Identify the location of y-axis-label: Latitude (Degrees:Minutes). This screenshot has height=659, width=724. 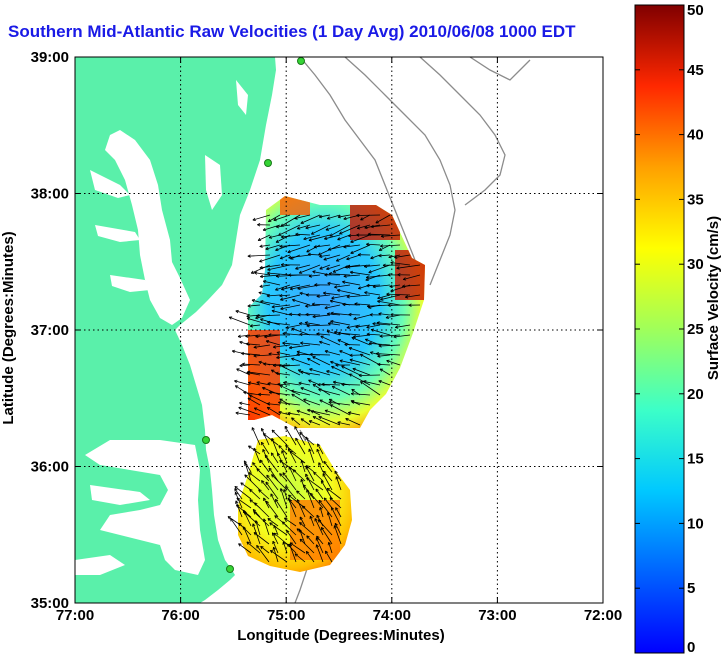
(8, 327).